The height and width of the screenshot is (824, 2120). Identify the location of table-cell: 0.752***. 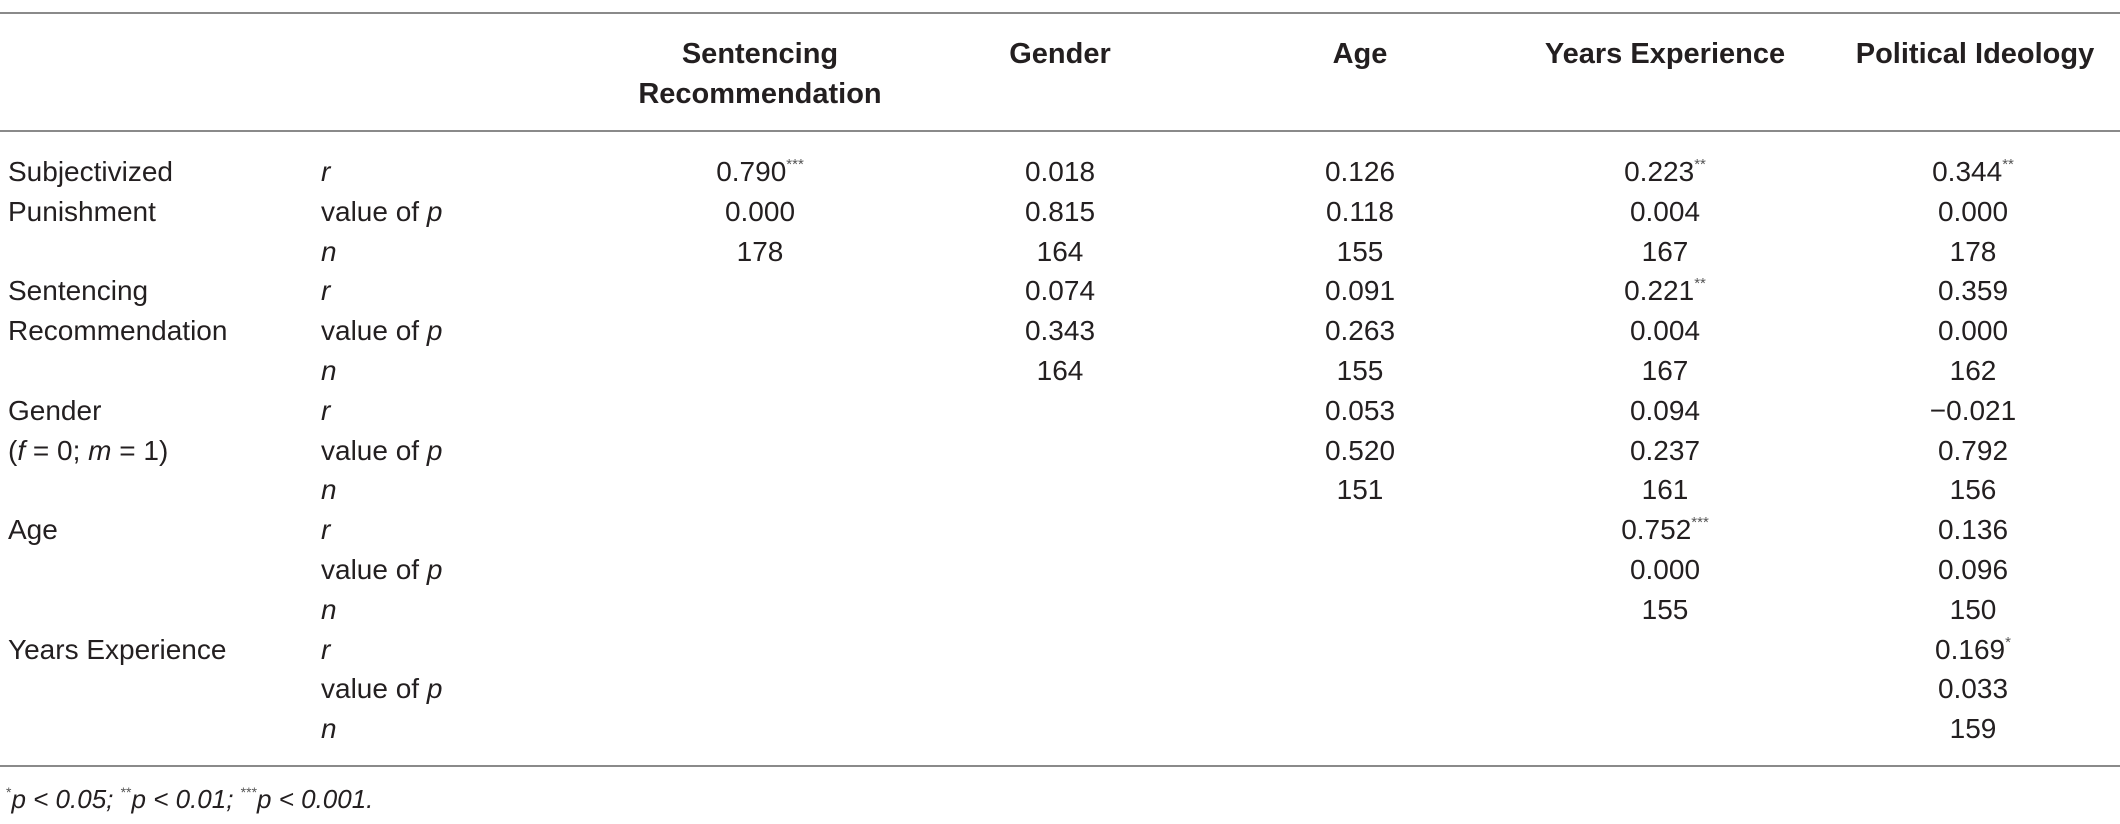
(1665, 530).